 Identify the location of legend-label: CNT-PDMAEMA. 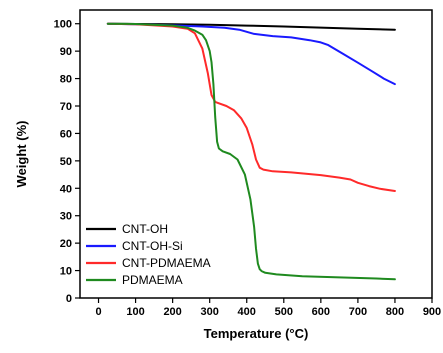
(166, 263).